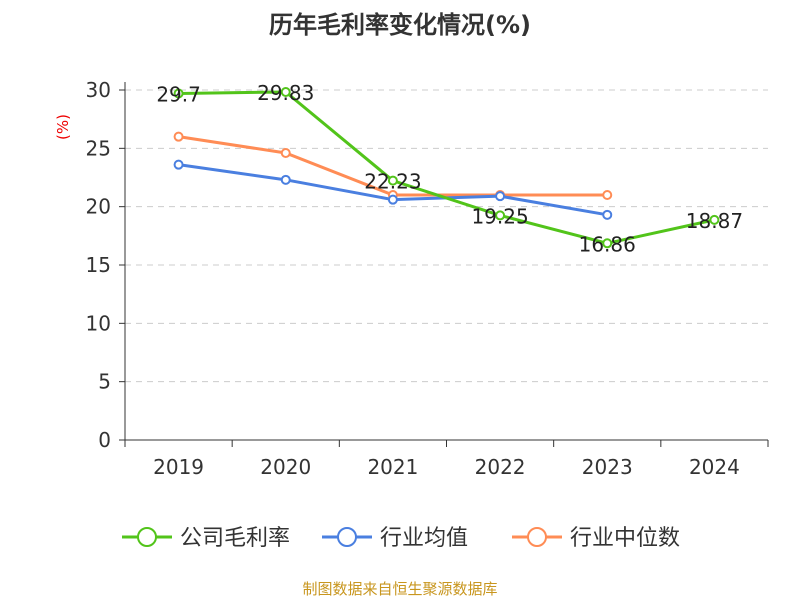 The width and height of the screenshot is (800, 600). What do you see at coordinates (98, 148) in the screenshot?
I see `y-tick-label: 25` at bounding box center [98, 148].